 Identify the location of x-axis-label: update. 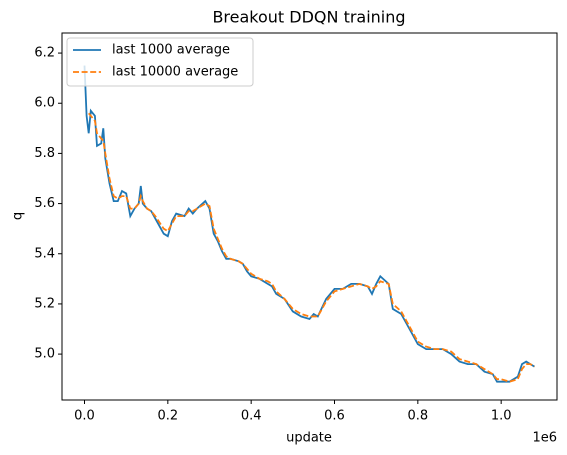
(309, 438).